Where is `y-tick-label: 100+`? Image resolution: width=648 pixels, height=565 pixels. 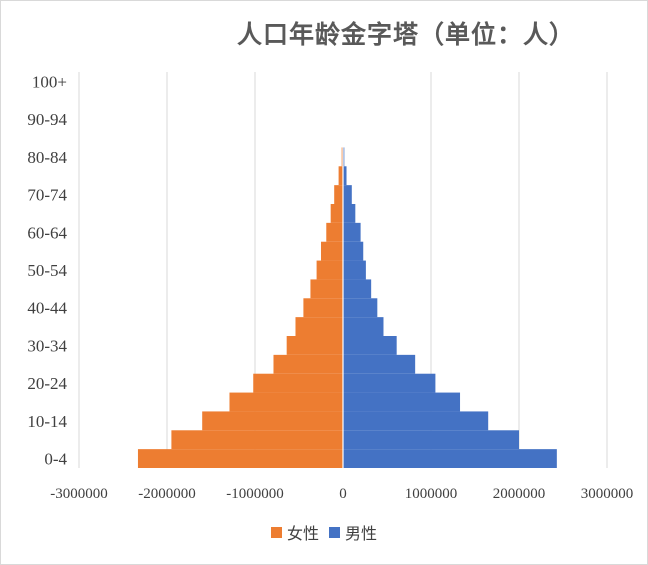 y-tick-label: 100+ is located at coordinates (49, 81).